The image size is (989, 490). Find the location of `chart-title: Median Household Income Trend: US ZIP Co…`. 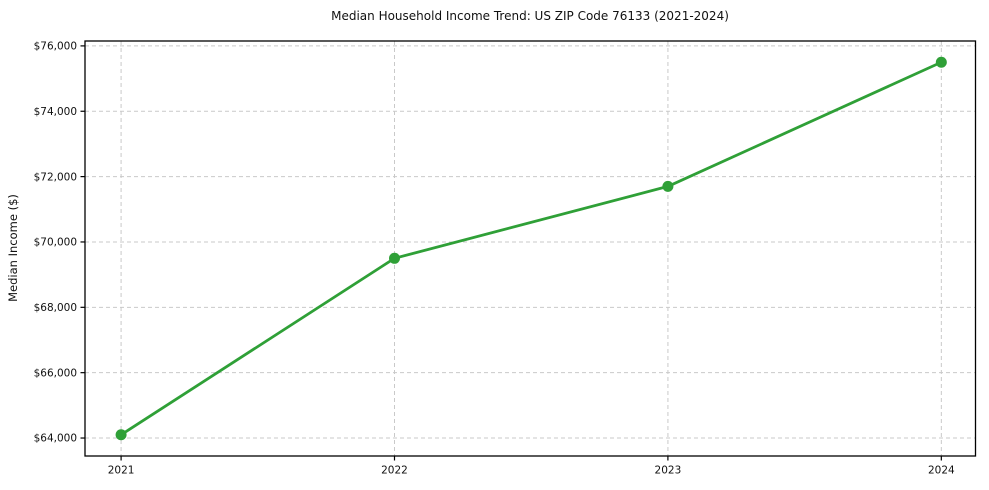

chart-title: Median Household Income Trend: US ZIP Co… is located at coordinates (530, 16).